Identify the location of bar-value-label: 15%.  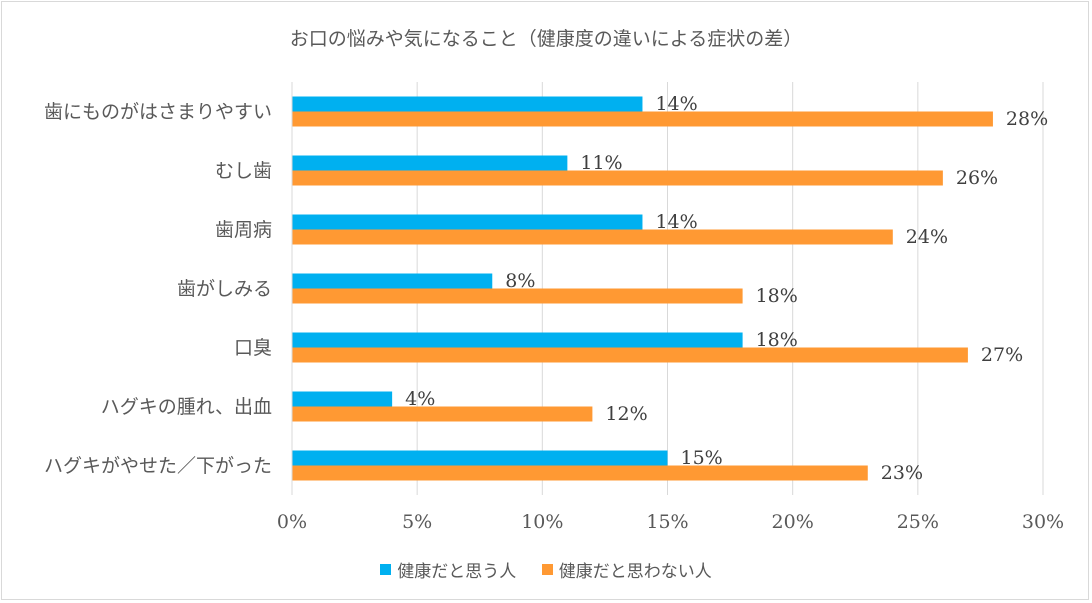
(702, 458).